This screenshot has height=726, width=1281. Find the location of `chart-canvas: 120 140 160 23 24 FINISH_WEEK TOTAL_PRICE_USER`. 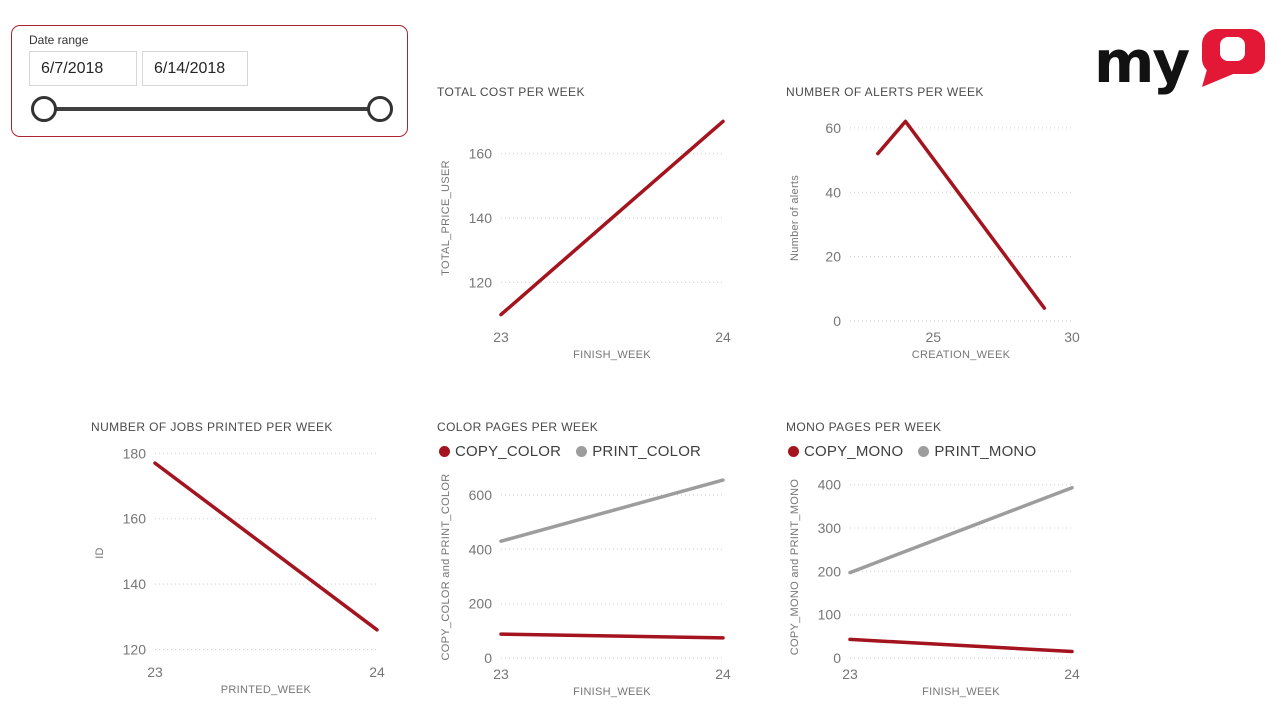

chart-canvas: 120 140 160 23 24 FINISH_WEEK TOTAL_PRICE_USER is located at coordinates (587, 234).